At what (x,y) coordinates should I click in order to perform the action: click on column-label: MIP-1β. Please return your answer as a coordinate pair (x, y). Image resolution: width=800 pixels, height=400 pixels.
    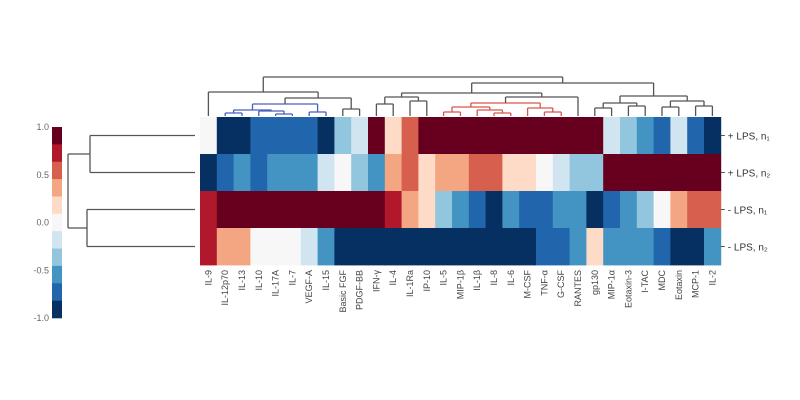
    Looking at the image, I should click on (460, 284).